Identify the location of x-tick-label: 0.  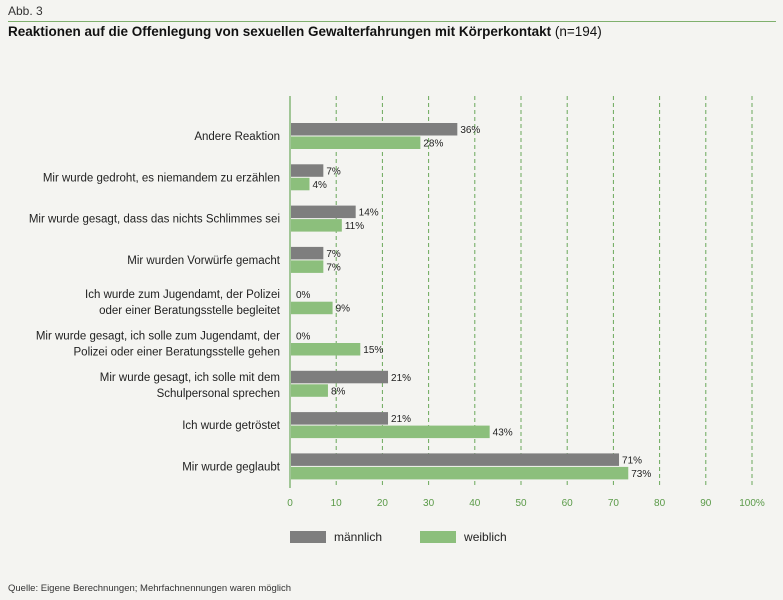
(290, 503).